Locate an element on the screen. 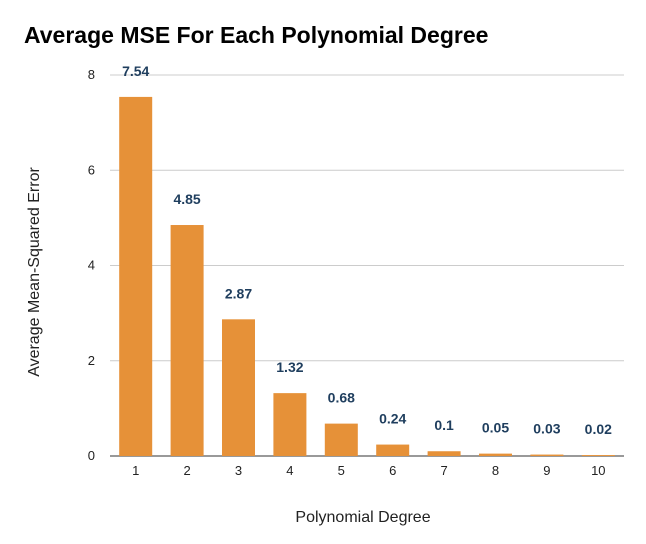  y-axis-title: Average Mean-Squared Error is located at coordinates (34, 272).